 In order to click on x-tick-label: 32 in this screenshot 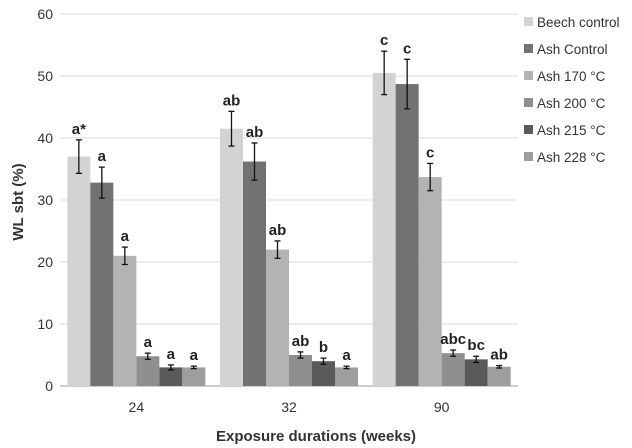, I will do `click(289, 407)`.